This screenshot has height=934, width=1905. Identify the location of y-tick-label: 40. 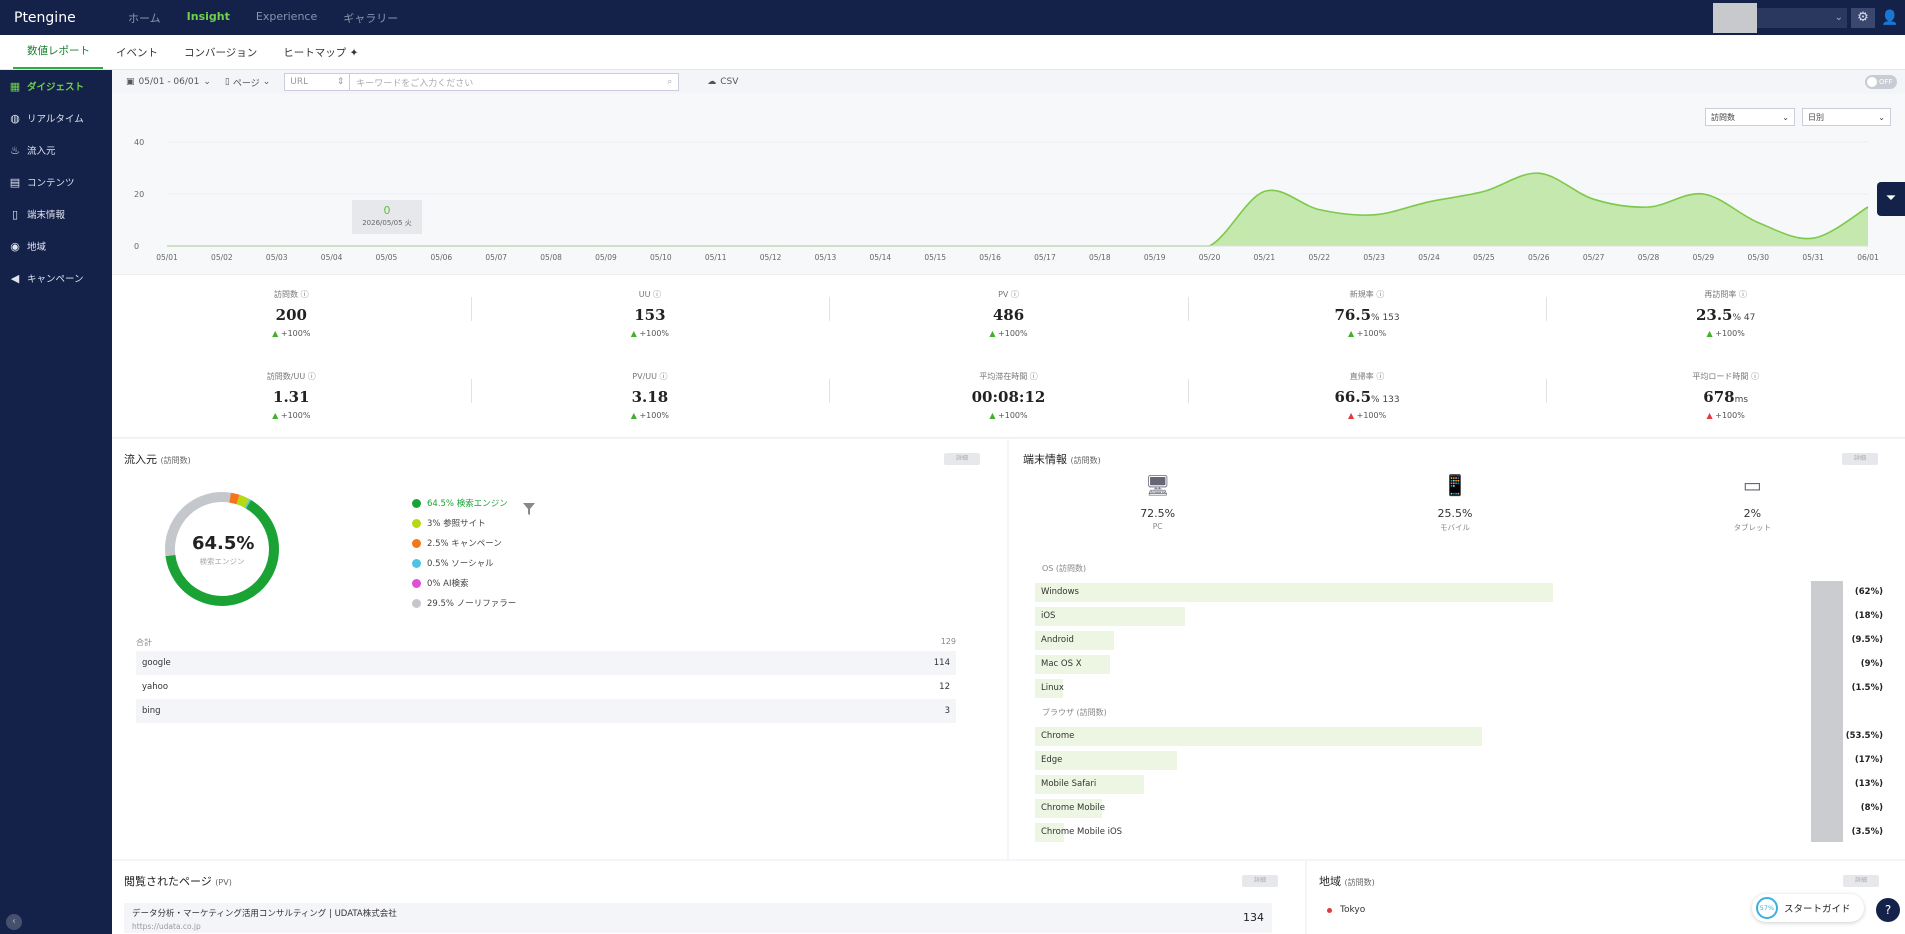
(139, 142).